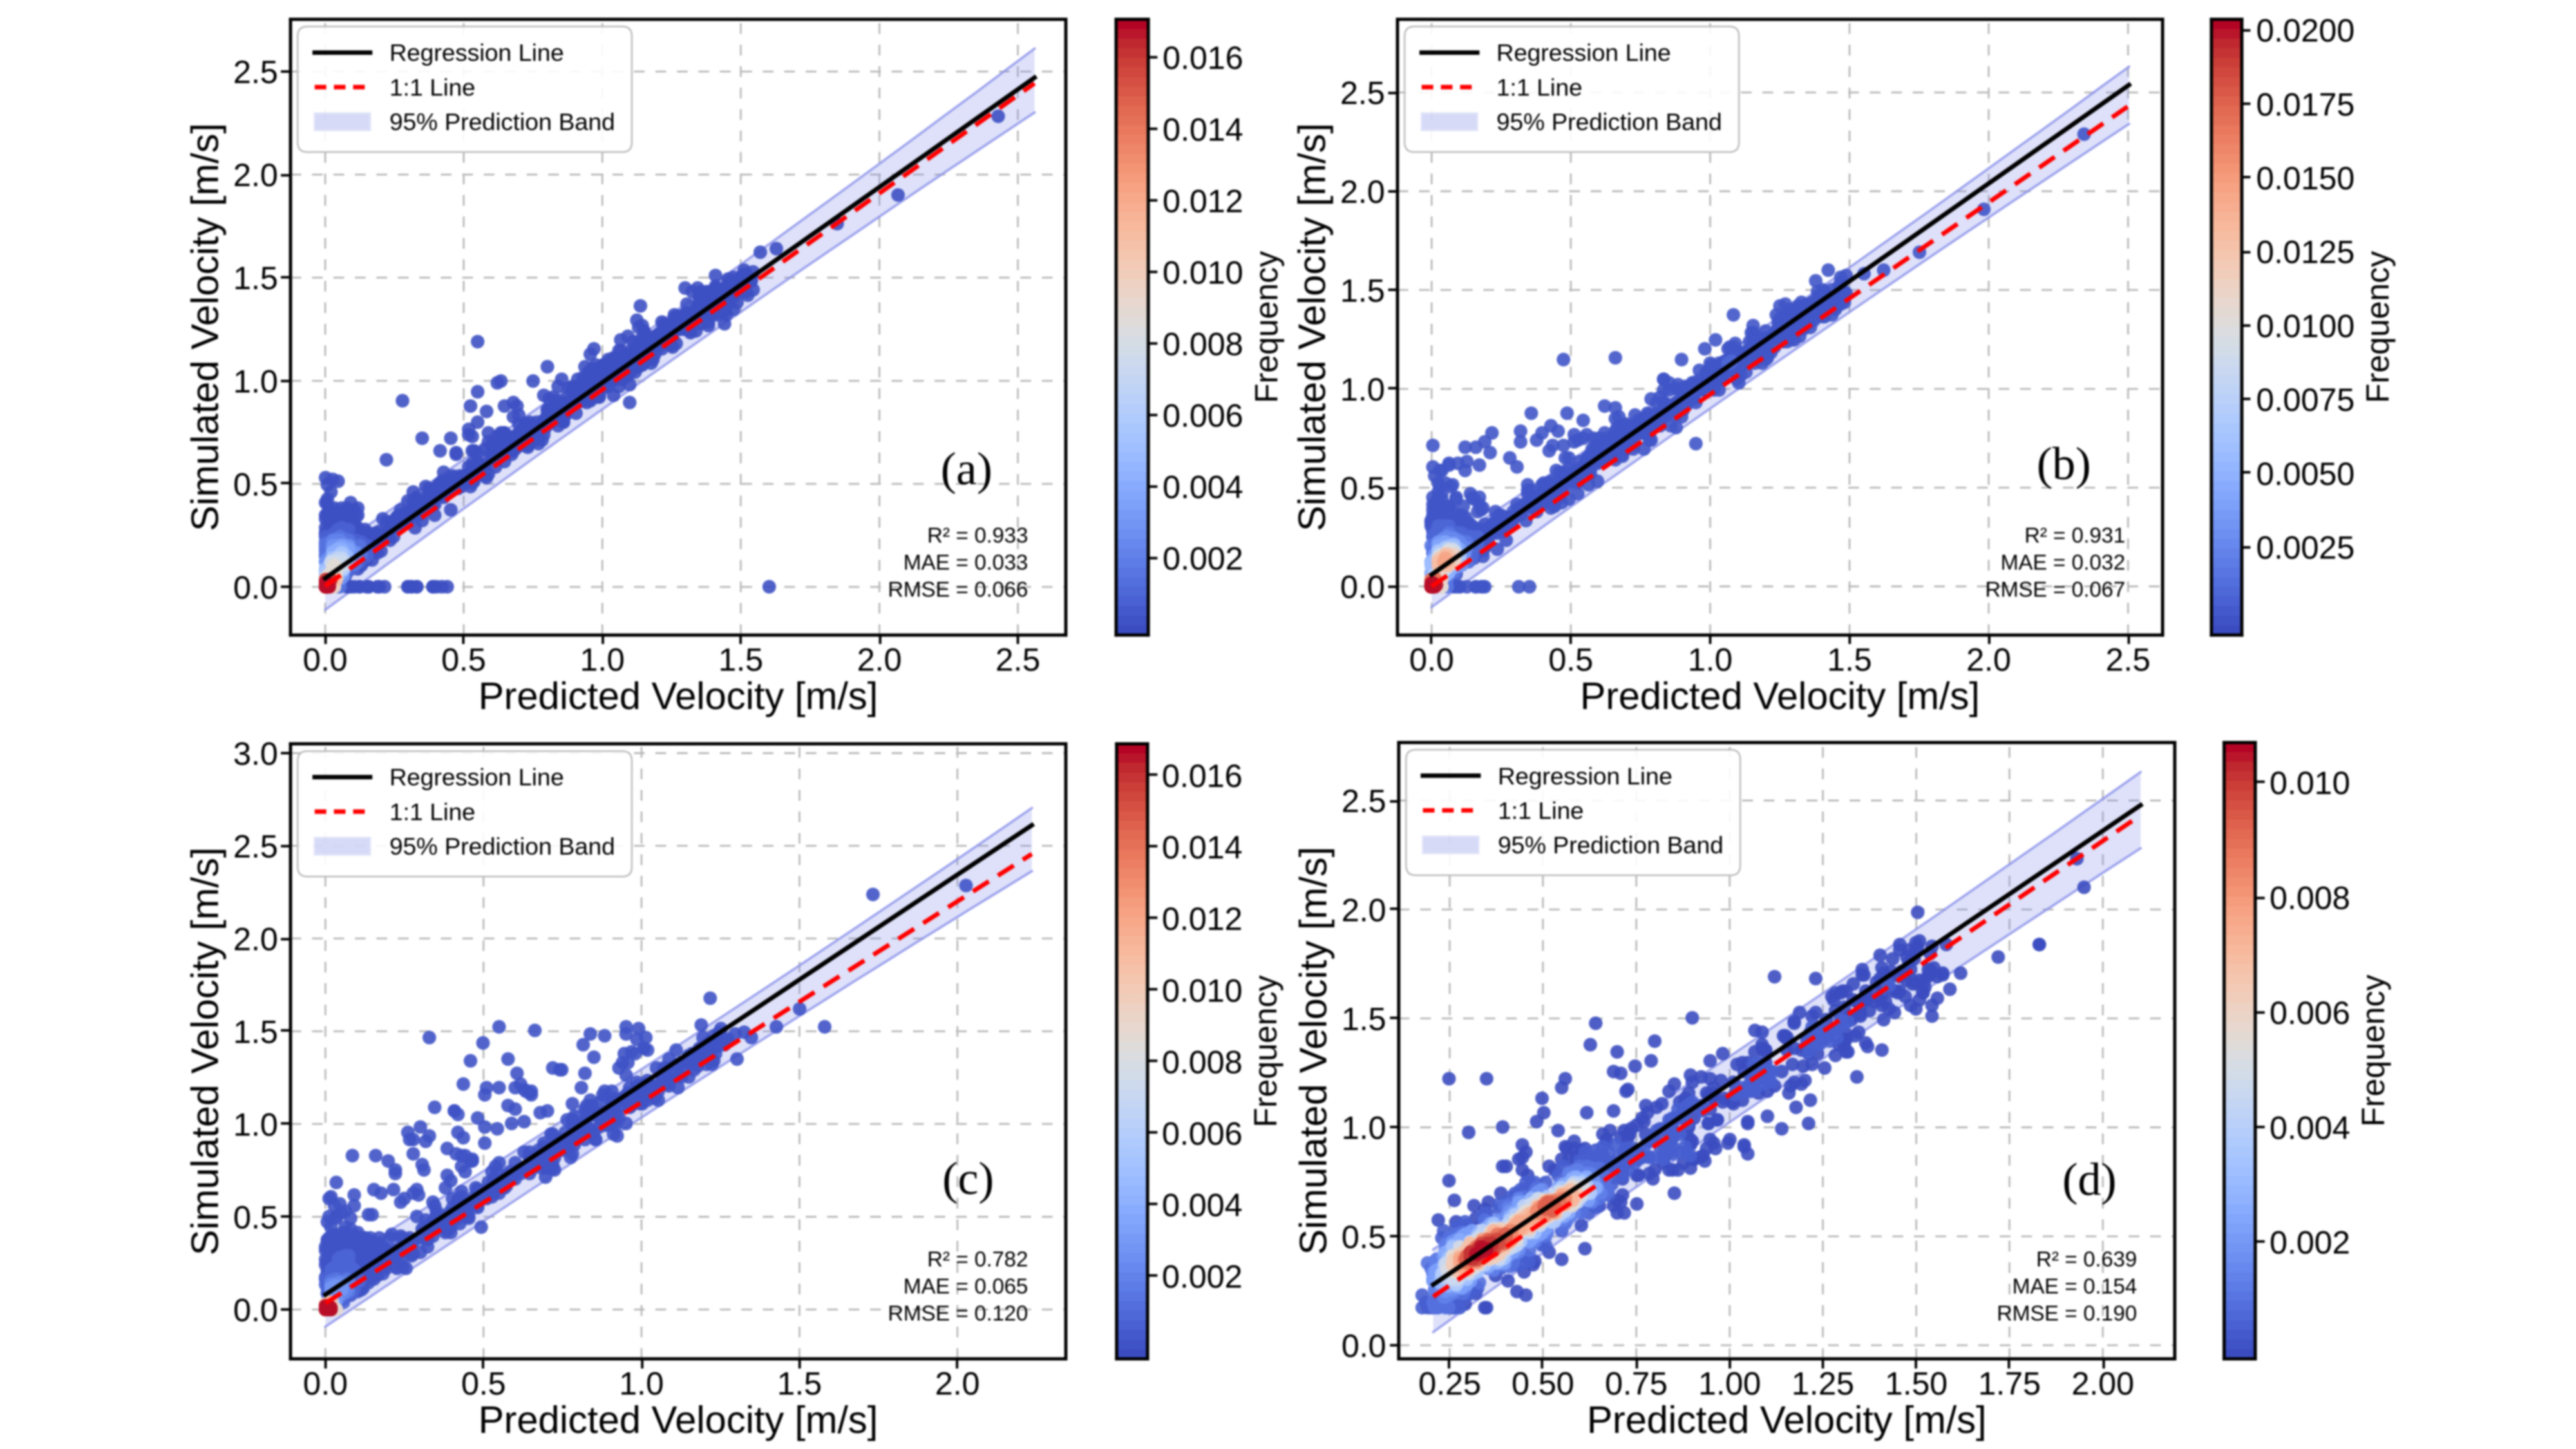 This screenshot has width=2576, height=1449. I want to click on svg-text: (c), so click(968, 1178).